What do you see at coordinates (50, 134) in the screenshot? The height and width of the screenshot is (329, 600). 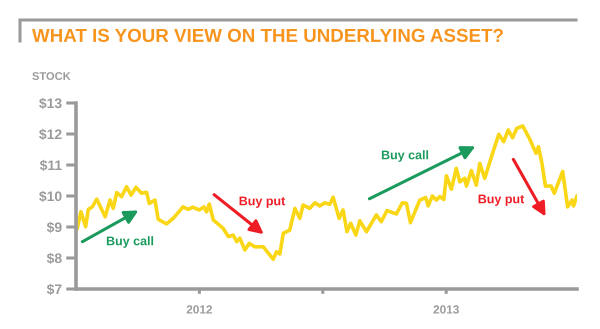 I see `y-tick-label: $12` at bounding box center [50, 134].